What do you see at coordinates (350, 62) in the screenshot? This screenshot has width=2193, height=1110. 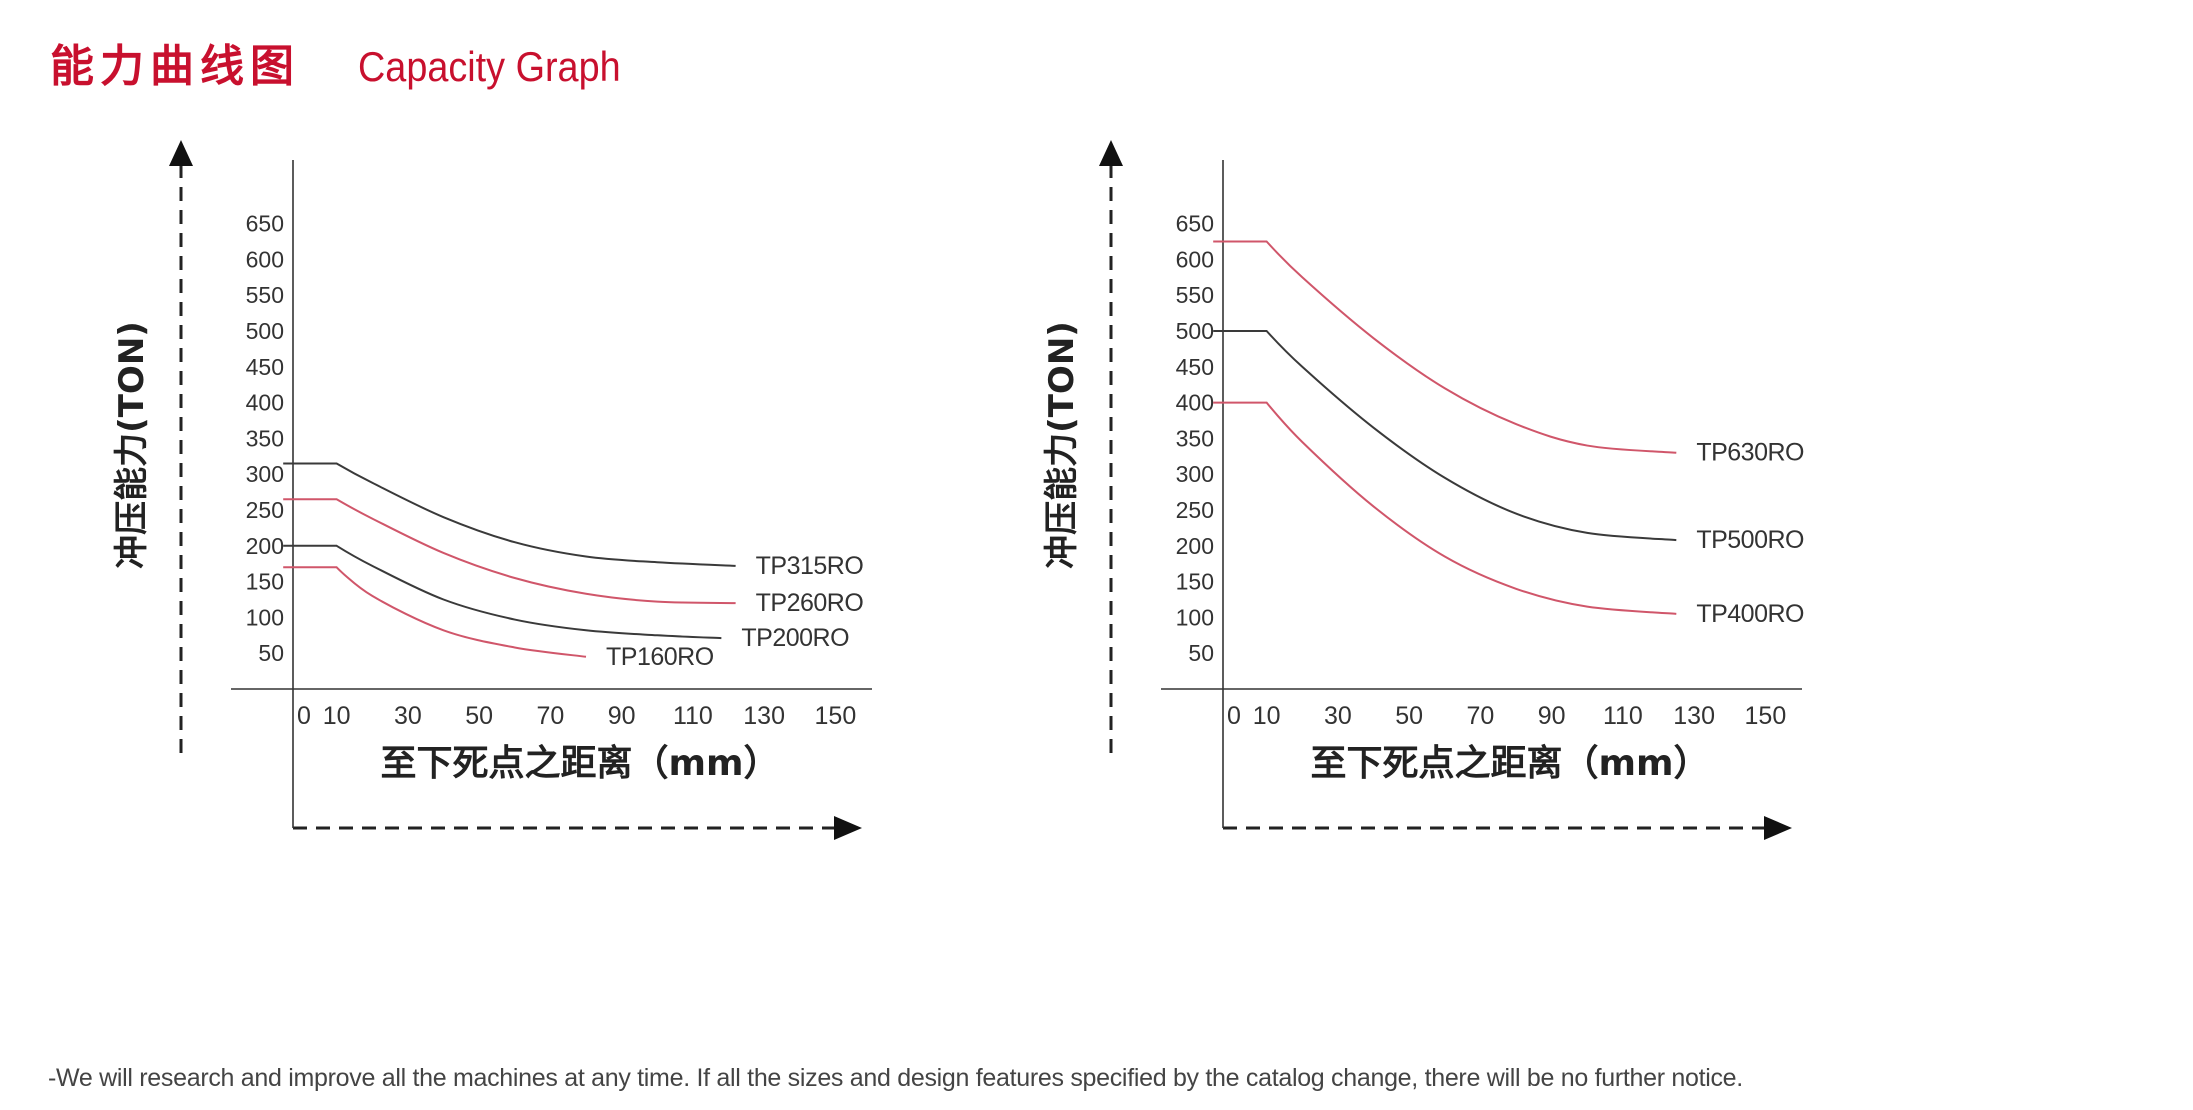 I see `page-heading: 能力曲线图 Capacity Graph` at bounding box center [350, 62].